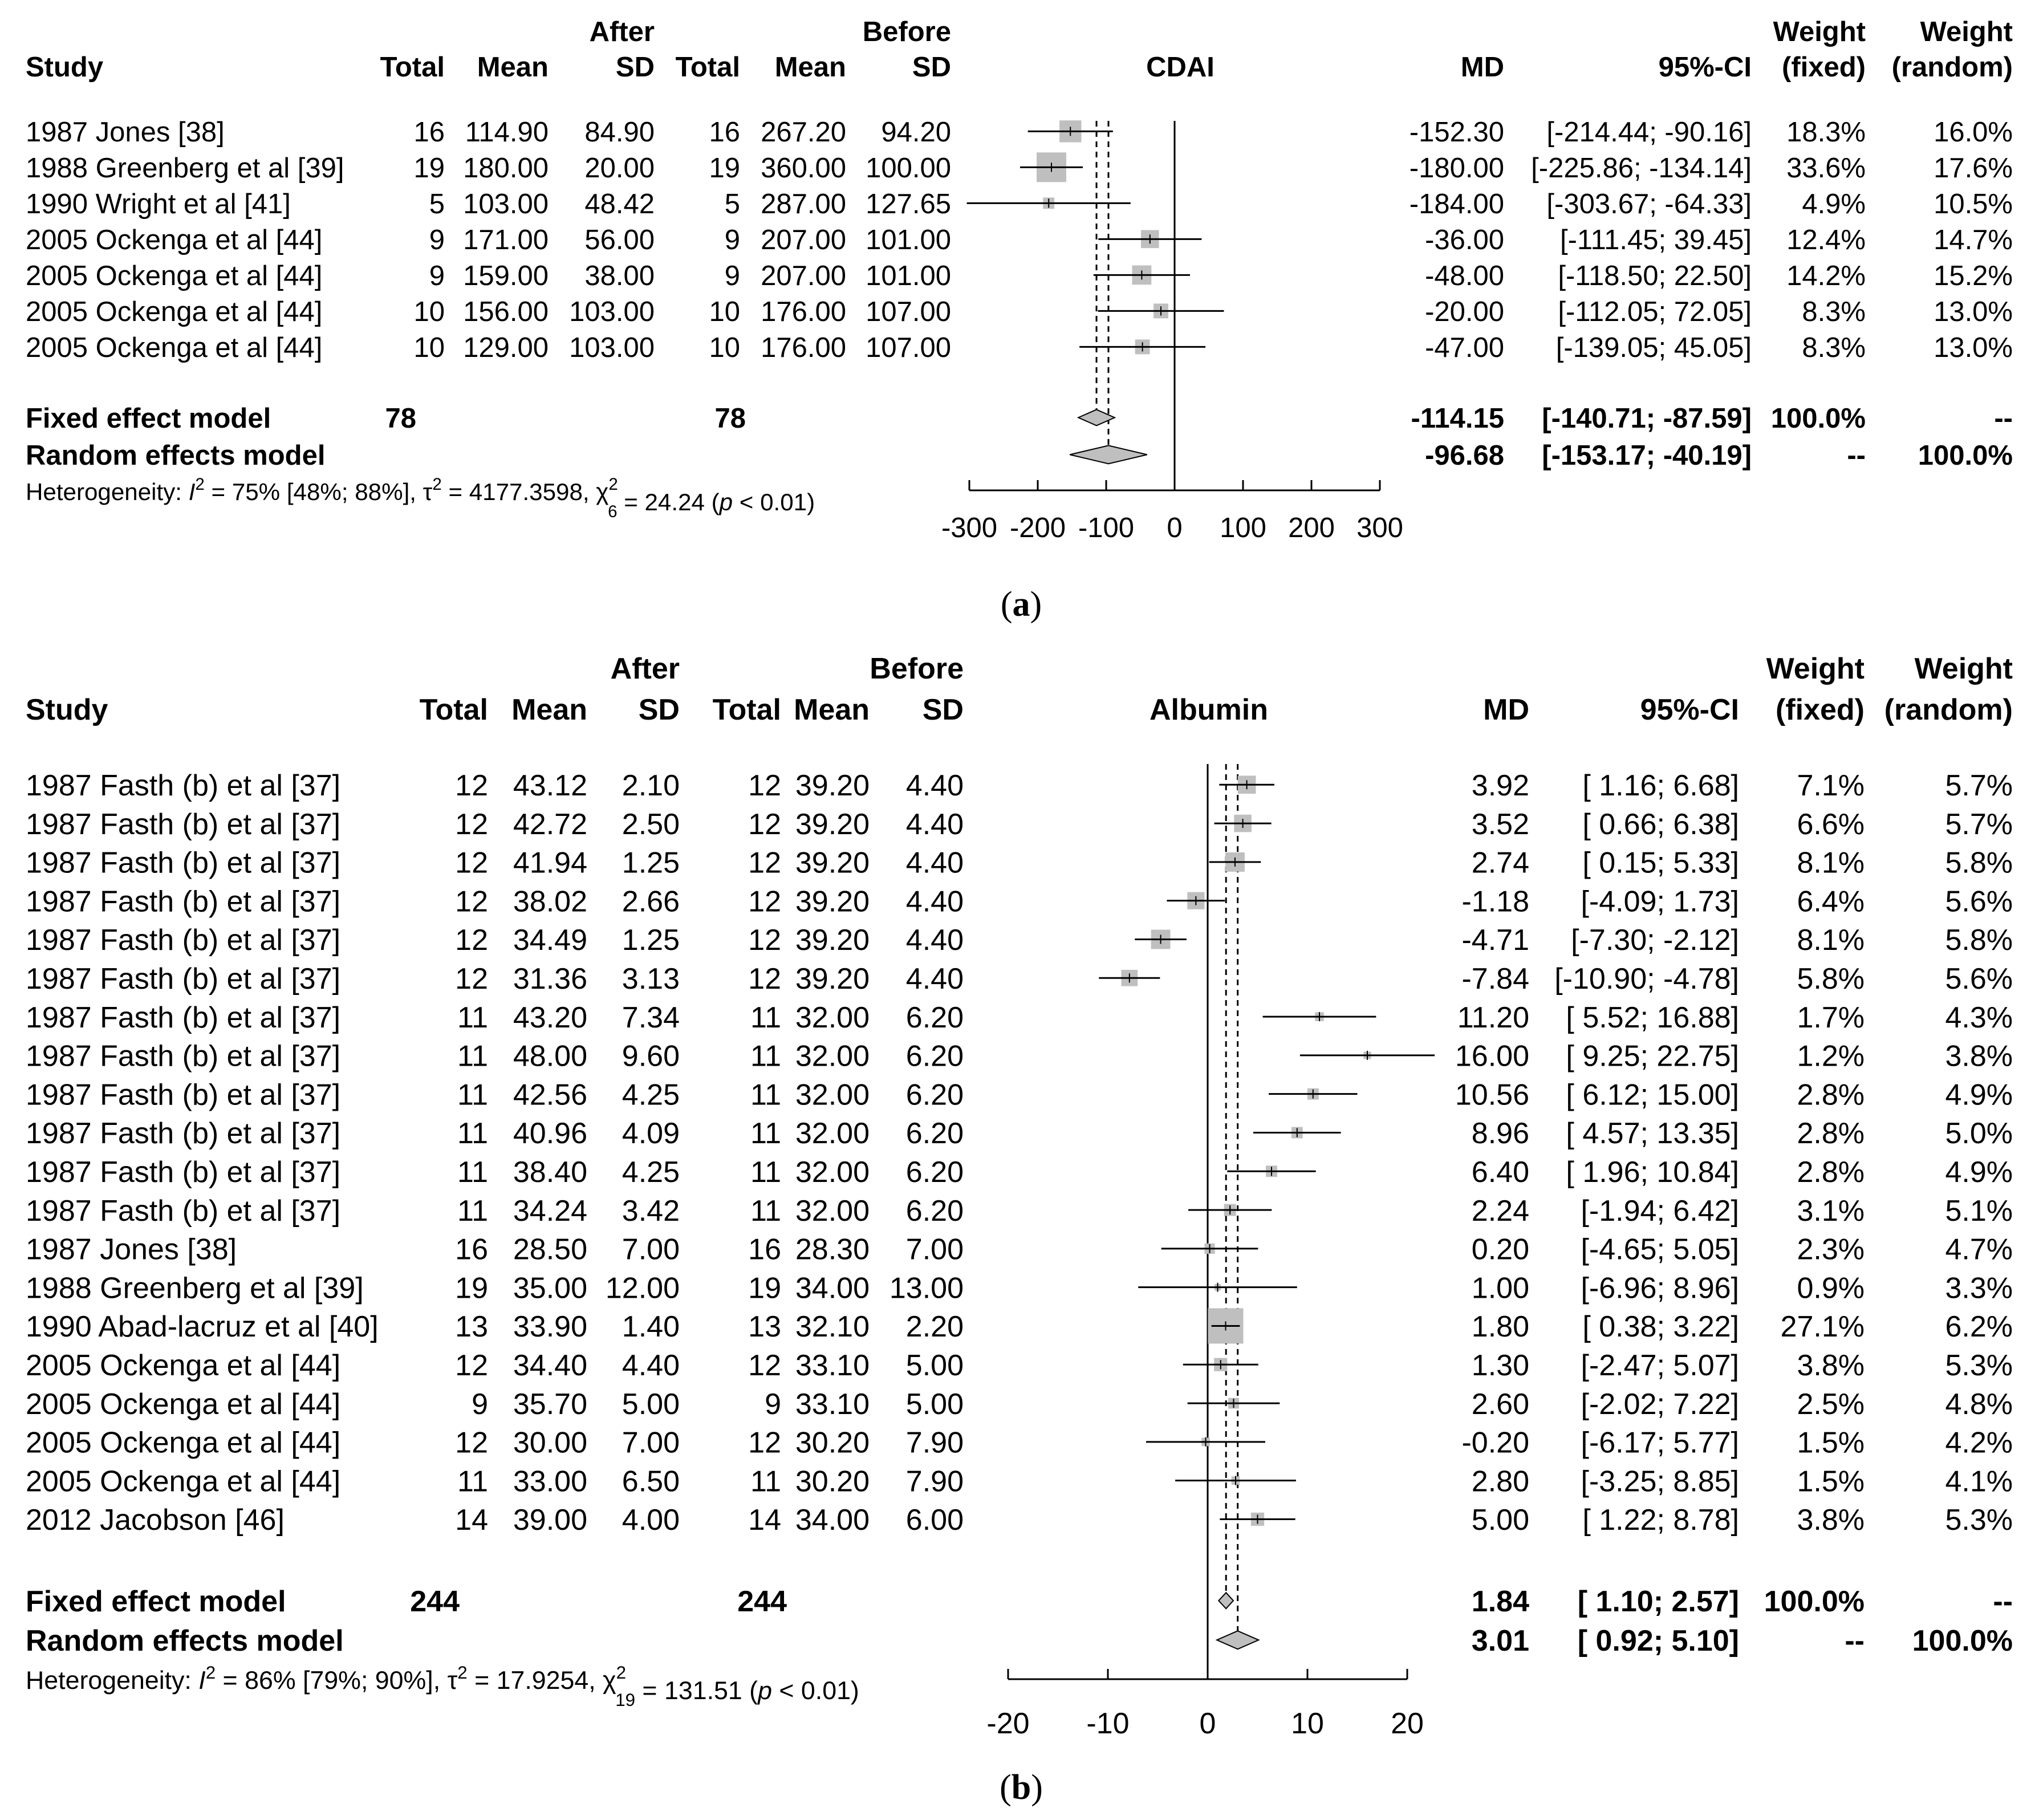 The image size is (2043, 1820). Describe the element at coordinates (1973, 132) in the screenshot. I see `study-weight-random: 16.0%` at that location.